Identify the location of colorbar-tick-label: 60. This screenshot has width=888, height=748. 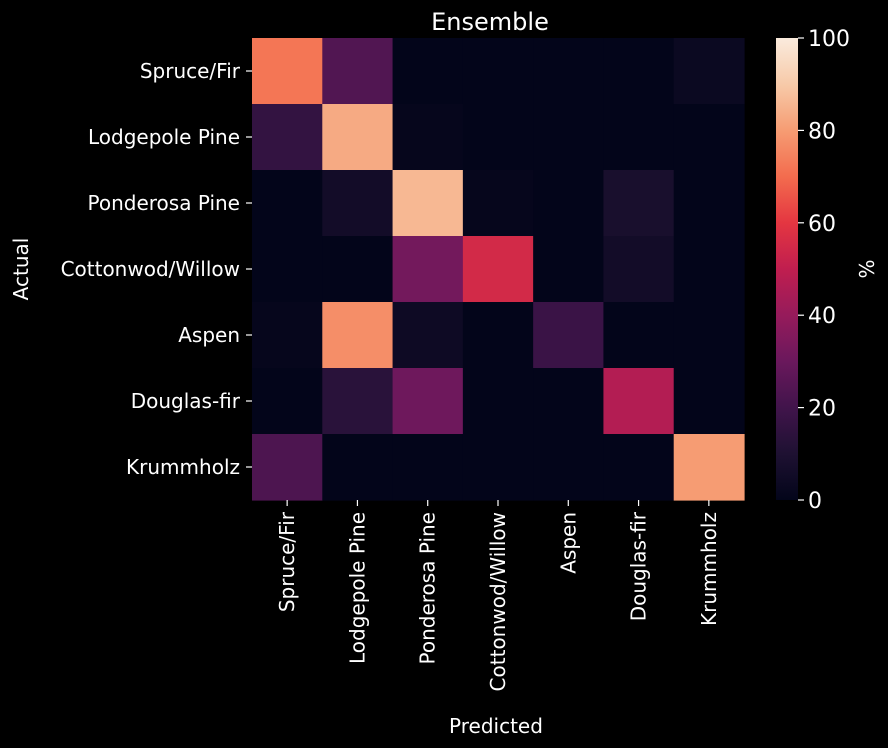
(822, 224).